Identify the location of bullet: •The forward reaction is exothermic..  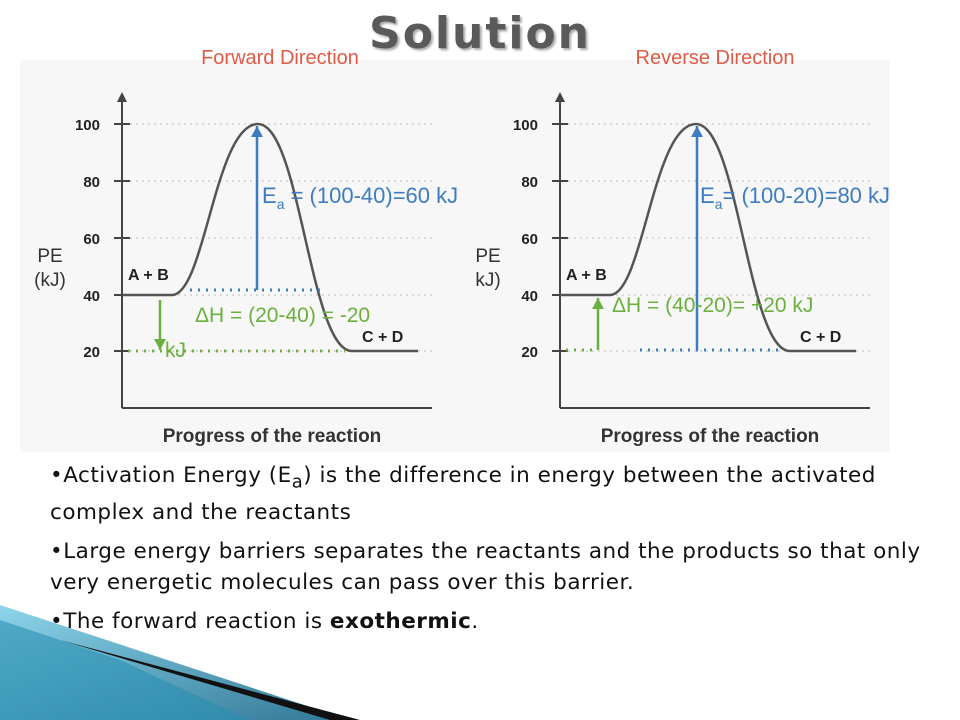
(264, 622).